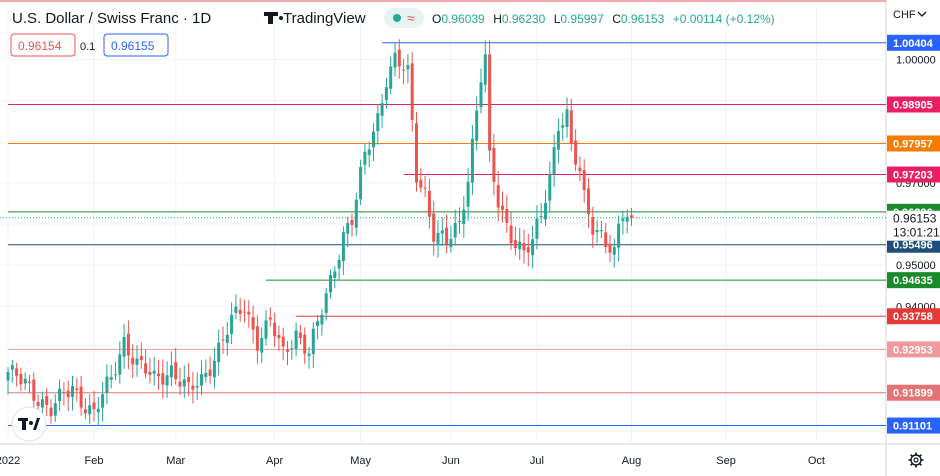 This screenshot has width=940, height=476. I want to click on market-status-pill: ≈, so click(404, 18).